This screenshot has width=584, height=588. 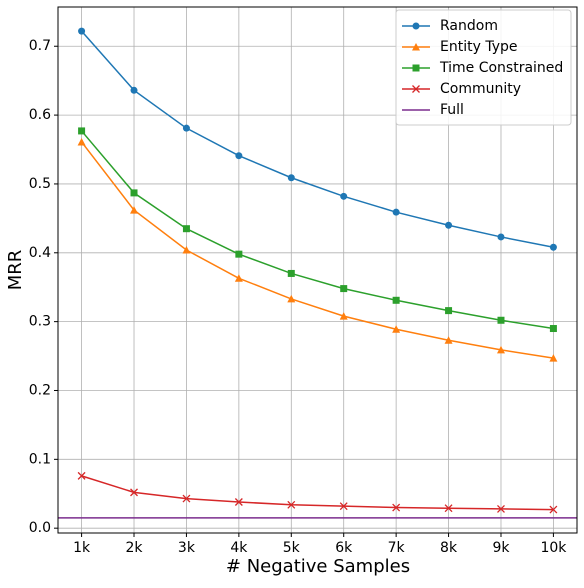 I want to click on legend-label: Full, so click(x=452, y=110).